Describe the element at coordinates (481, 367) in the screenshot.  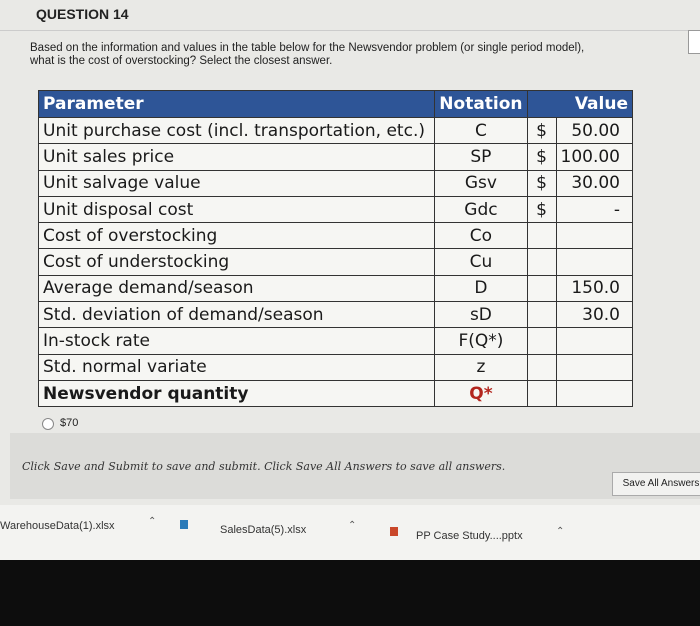
I see `notation-cell: z` at that location.